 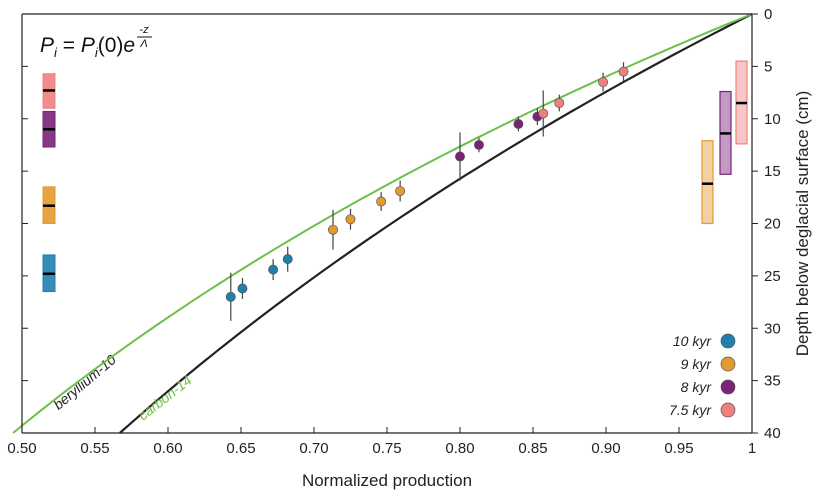 I want to click on y-axis-title: Depth below deglacial surface (cm), so click(x=802, y=224).